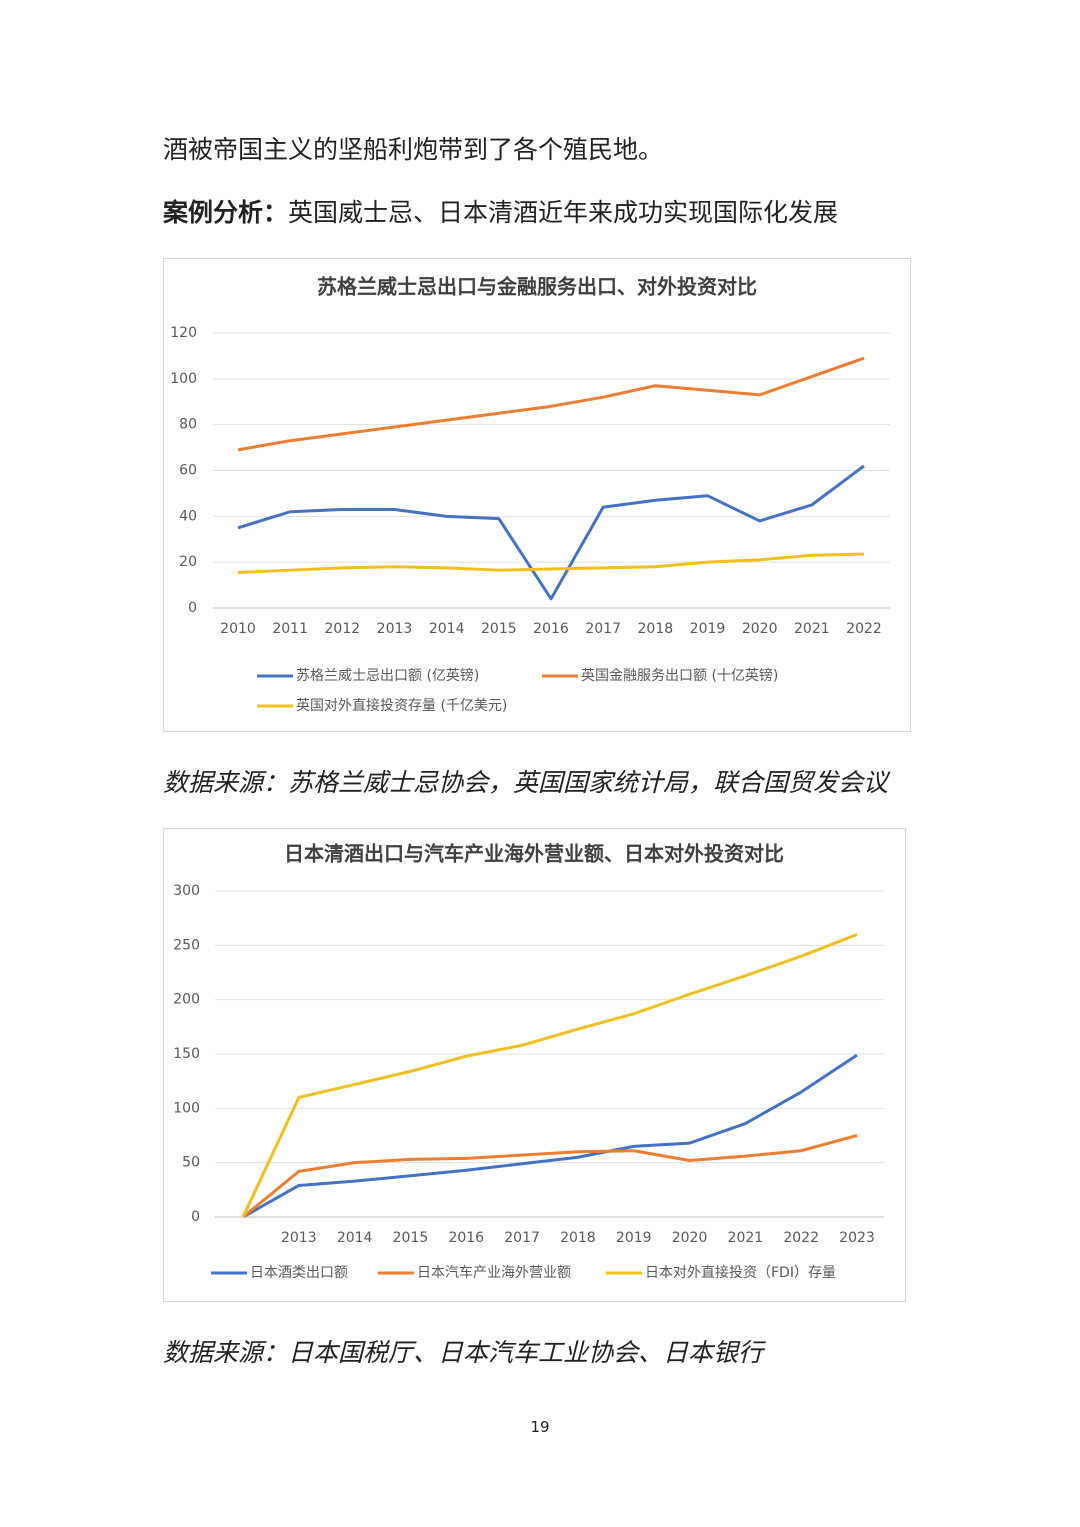  Describe the element at coordinates (238, 629) in the screenshot. I see `x-tick-label: 2010` at that location.